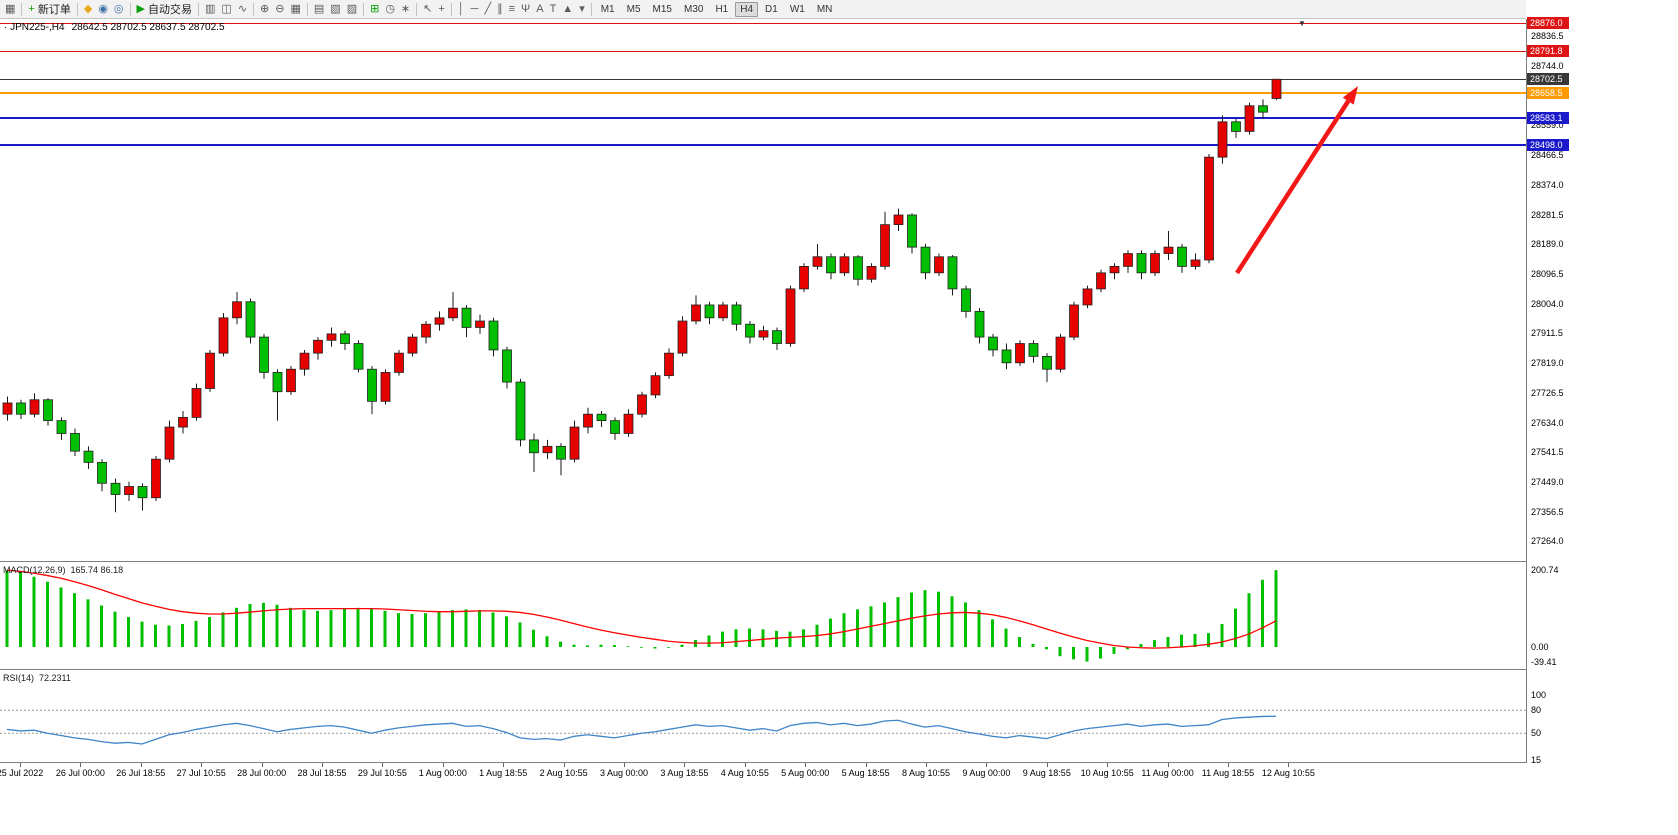  What do you see at coordinates (824, 9) in the screenshot?
I see `timeframe-mn: MN` at bounding box center [824, 9].